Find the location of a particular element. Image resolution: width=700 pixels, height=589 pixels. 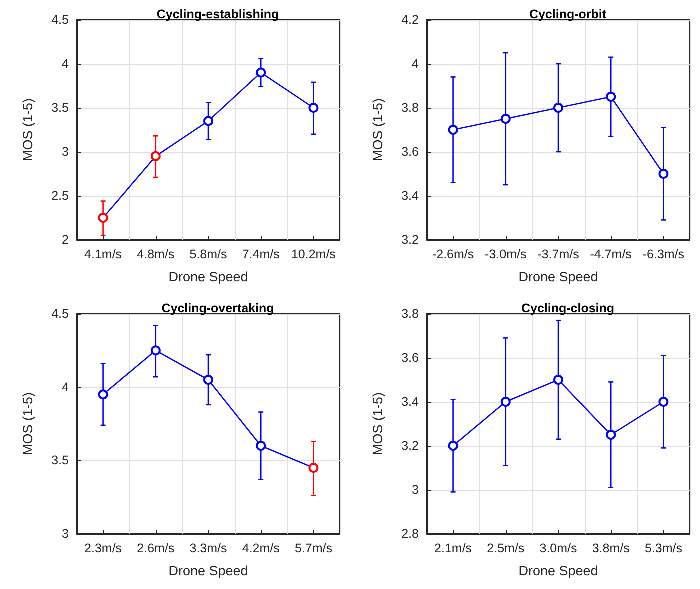

x-tick-label: 2.6m/s is located at coordinates (156, 549).